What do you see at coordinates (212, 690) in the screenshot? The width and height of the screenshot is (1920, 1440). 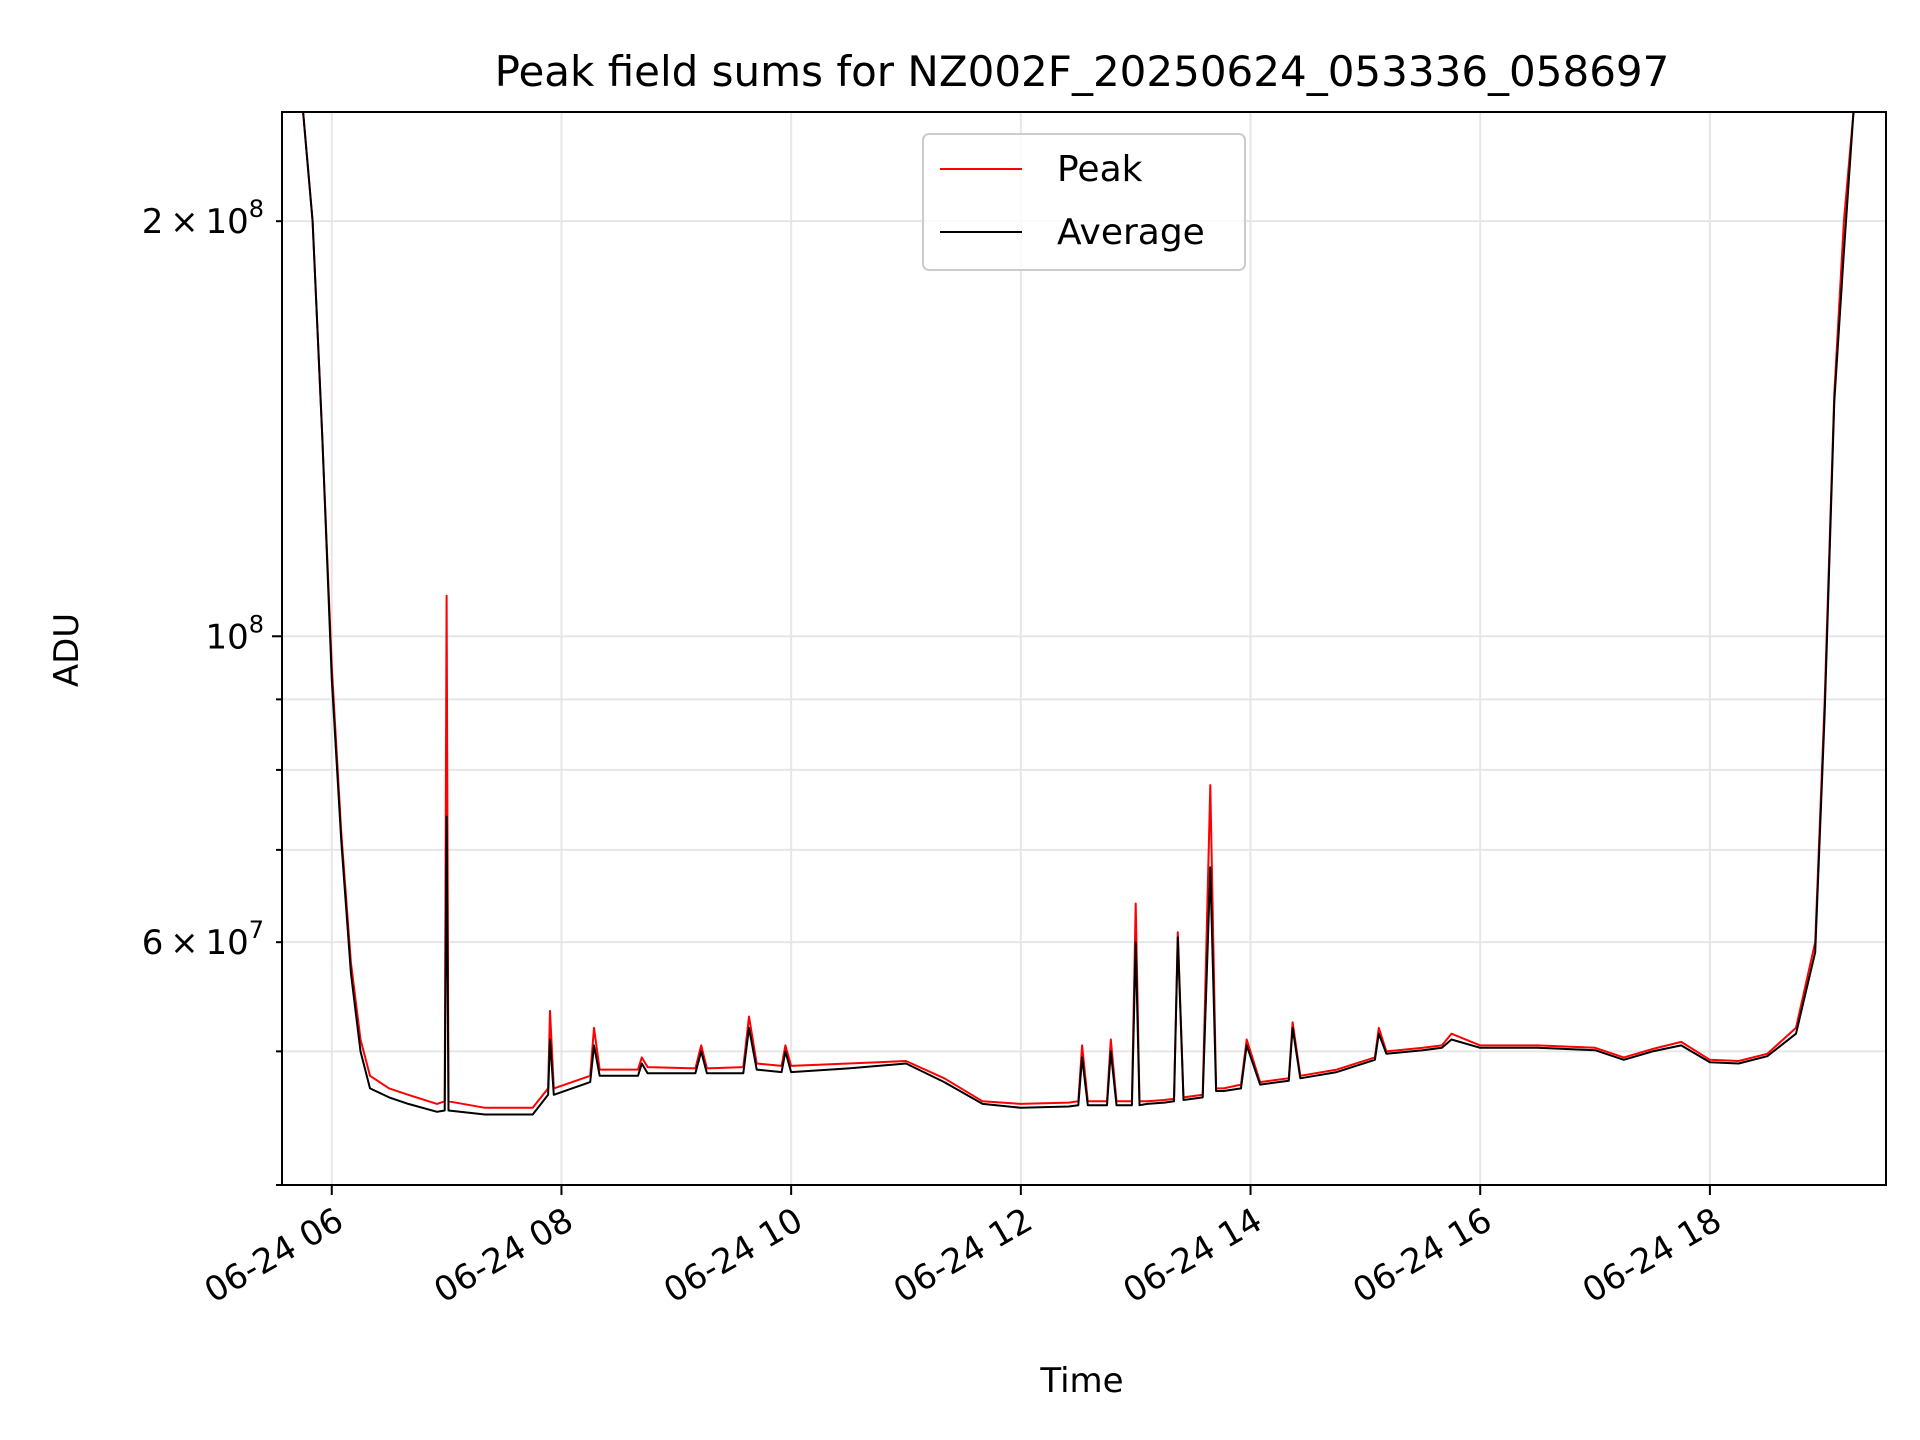 I see `y-axis: 2 × 108 108 6 × 107` at bounding box center [212, 690].